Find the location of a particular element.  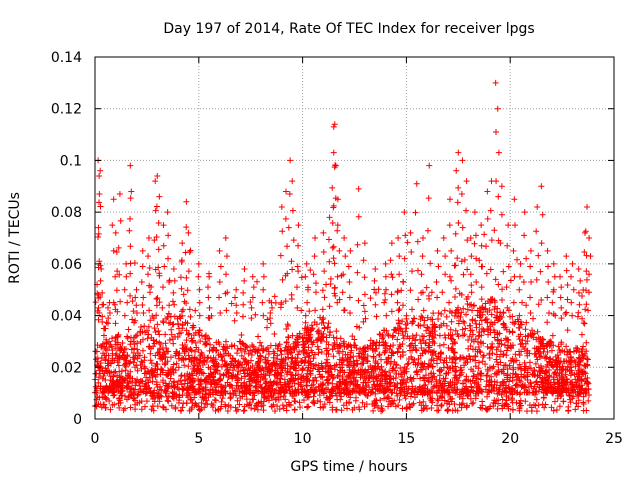

y-axis-label: ROTI / TECUs is located at coordinates (15, 238).